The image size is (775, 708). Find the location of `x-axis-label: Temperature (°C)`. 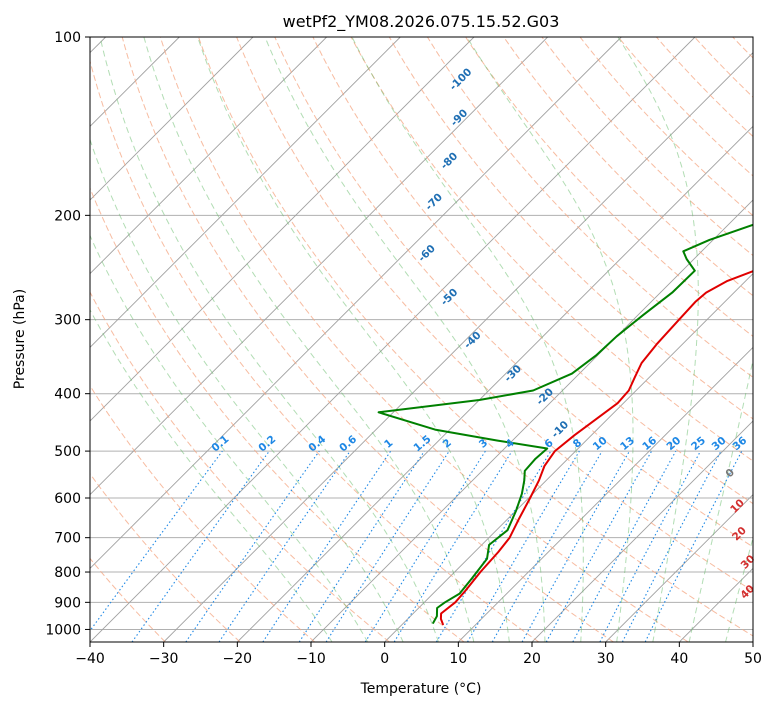

x-axis-label: Temperature (°C) is located at coordinates (421, 689).